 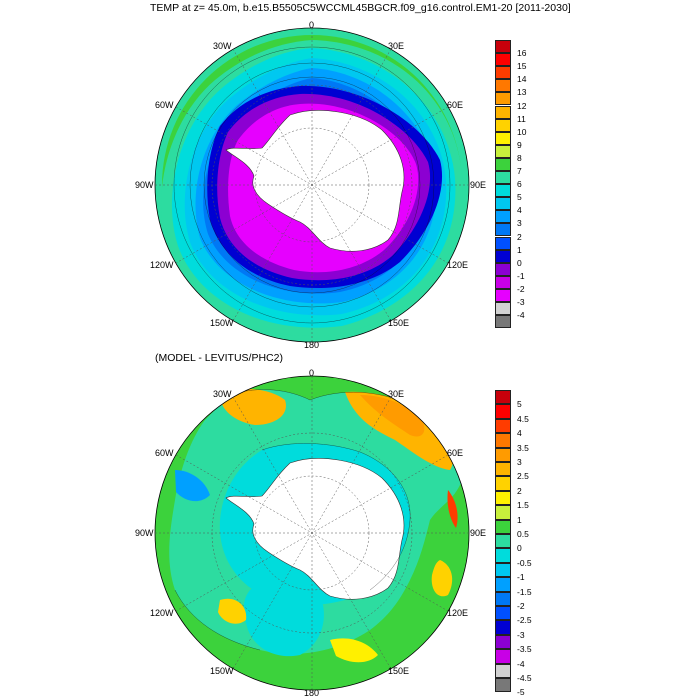 I want to click on colorbar-tick-label: 8, so click(x=519, y=157).